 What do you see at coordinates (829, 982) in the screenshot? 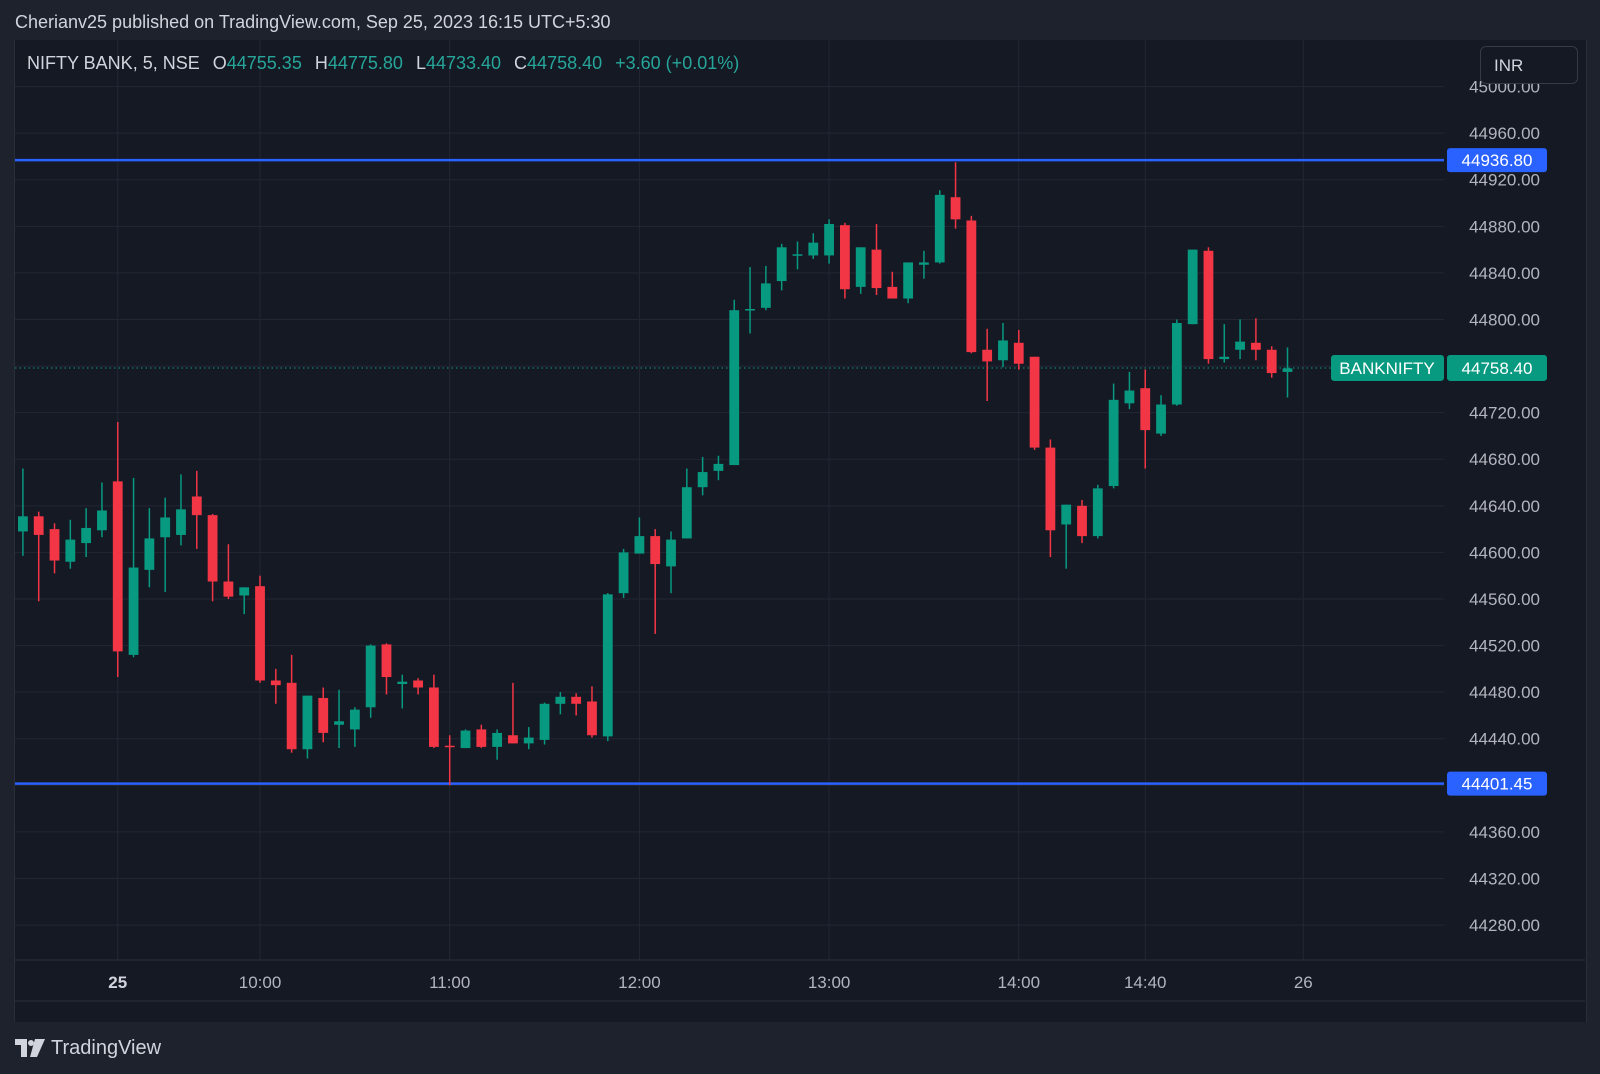
I see `x-tick-label: 13:00` at bounding box center [829, 982].